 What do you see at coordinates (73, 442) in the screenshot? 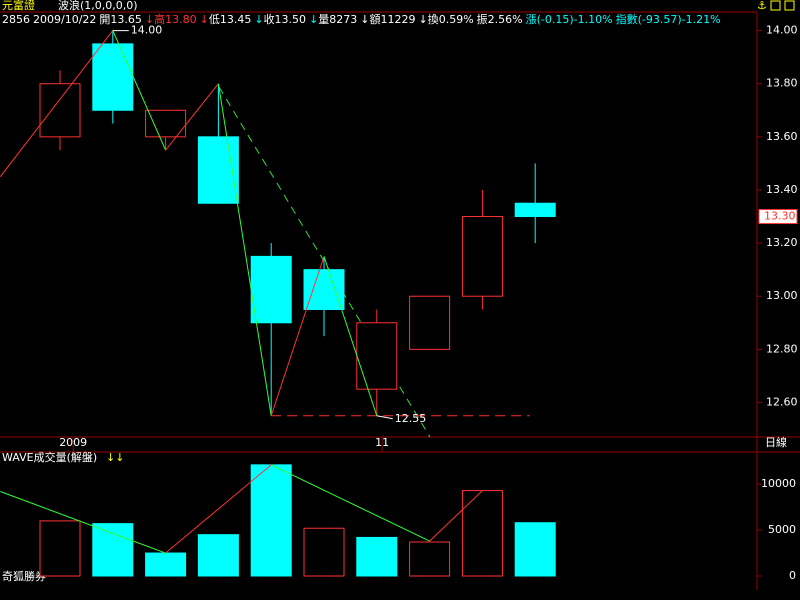
I see `x-tick-label: 2009` at bounding box center [73, 442].